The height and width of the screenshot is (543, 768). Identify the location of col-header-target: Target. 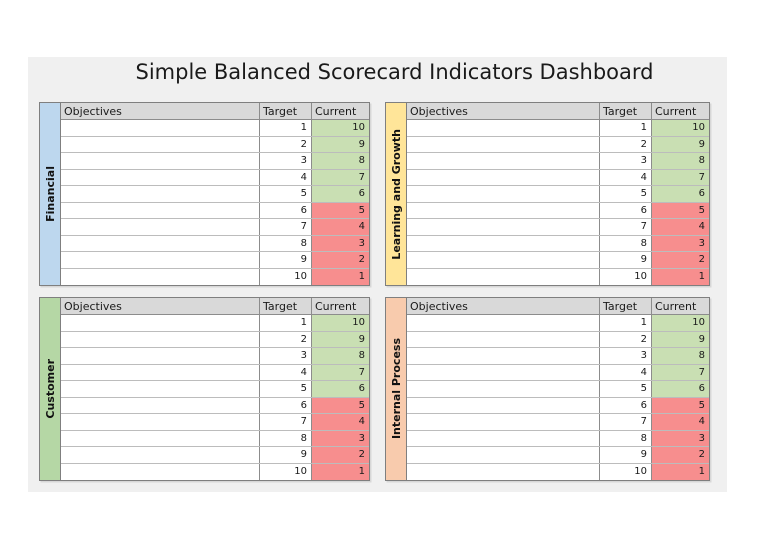
(625, 111).